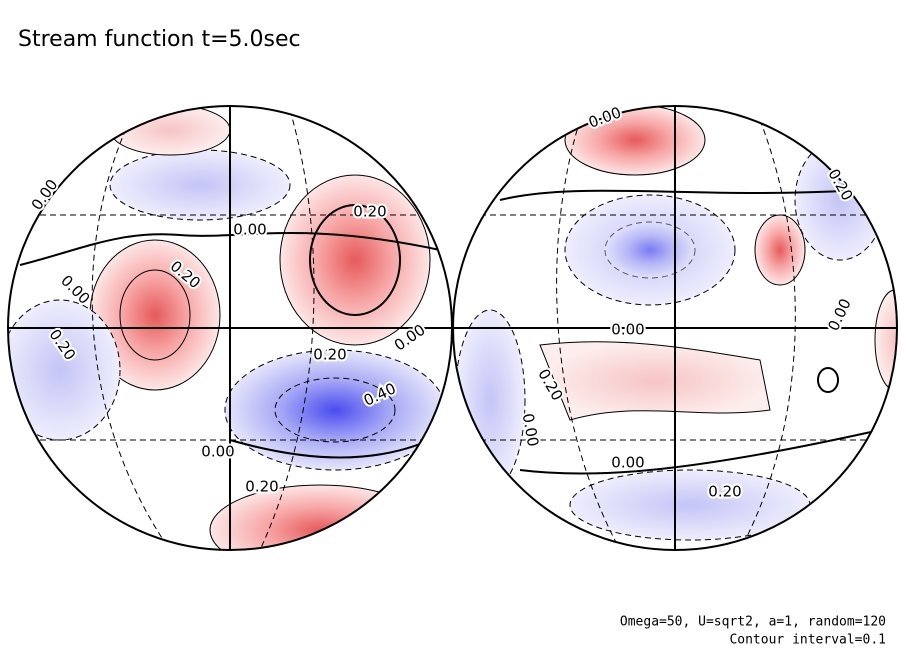 This screenshot has width=904, height=654. Describe the element at coordinates (753, 622) in the screenshot. I see `footer-line: Omega=50, U=sqrt2, a=1, random=120` at that location.